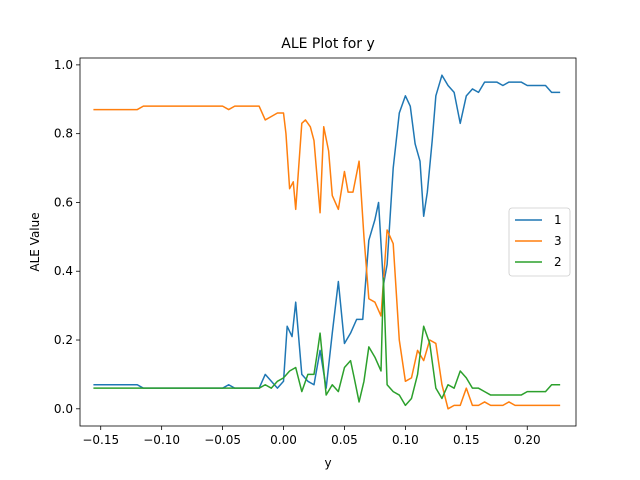 The width and height of the screenshot is (640, 480). I want to click on x-tick-label: 0.20, so click(527, 440).